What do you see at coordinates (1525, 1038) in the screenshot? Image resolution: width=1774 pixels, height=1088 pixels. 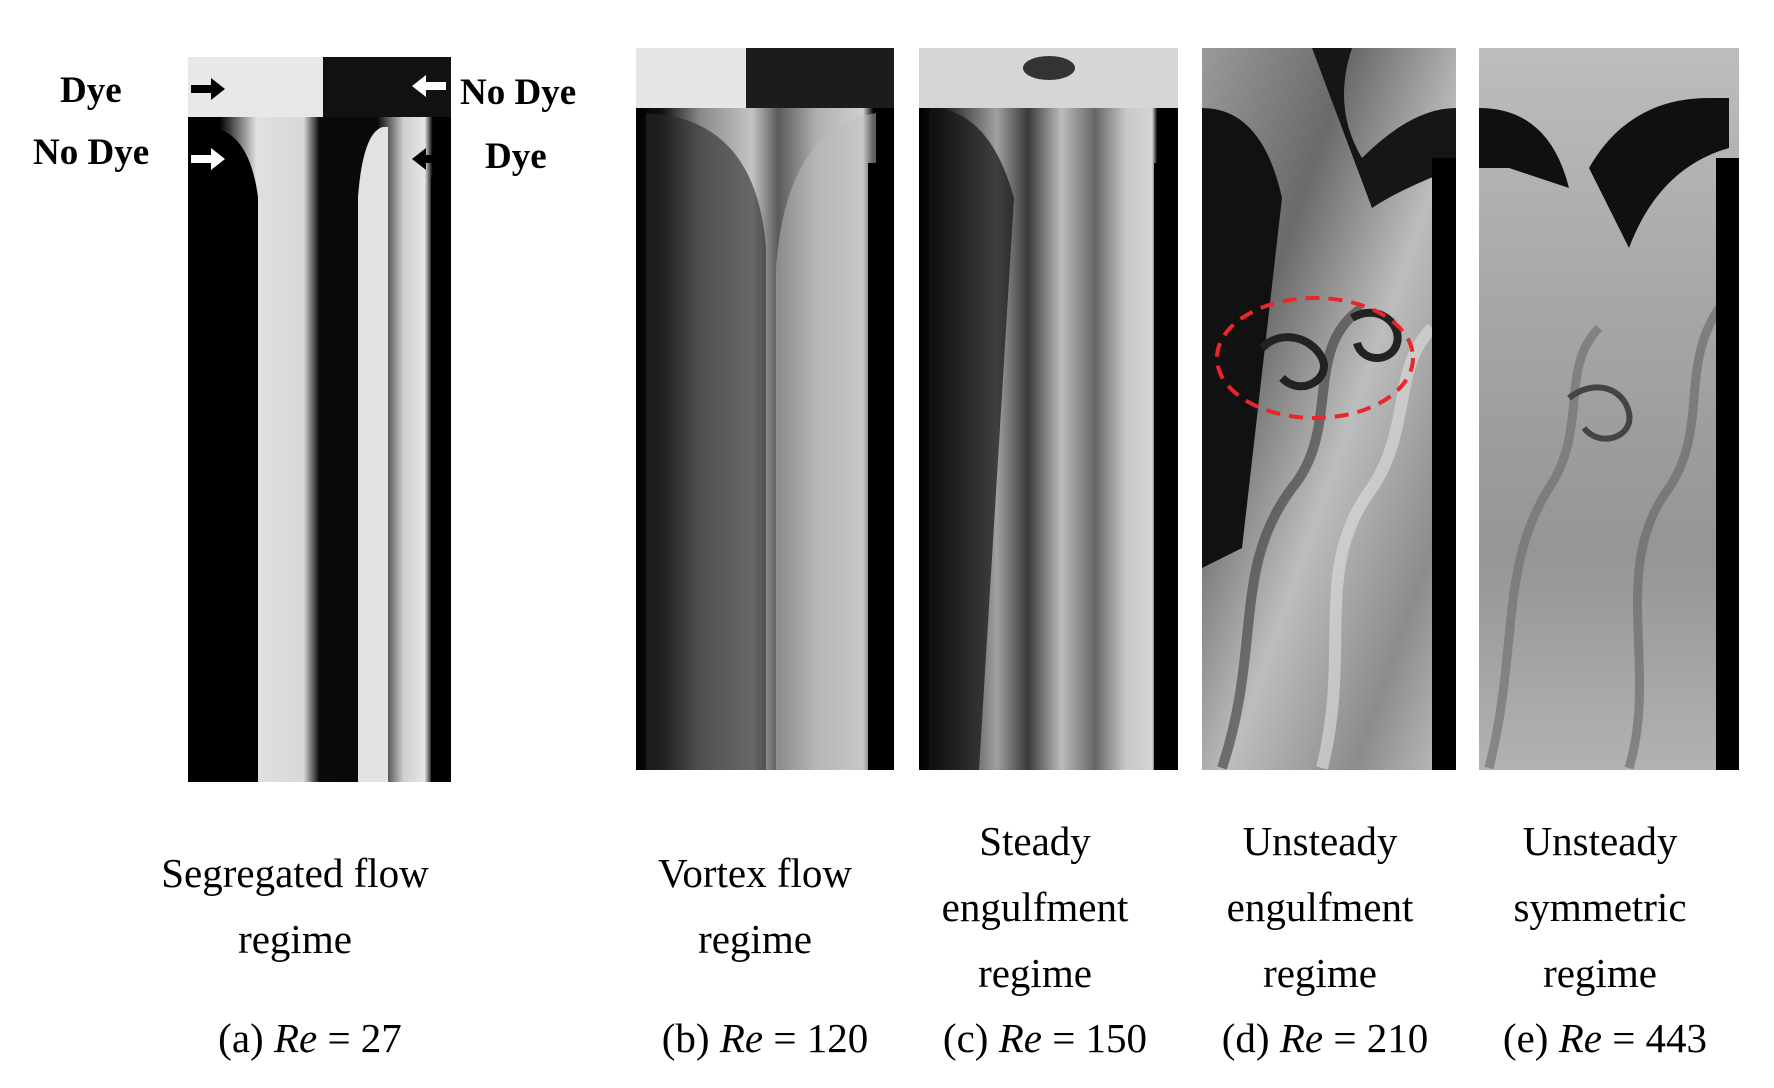 I see `panel-letter: (e)` at bounding box center [1525, 1038].